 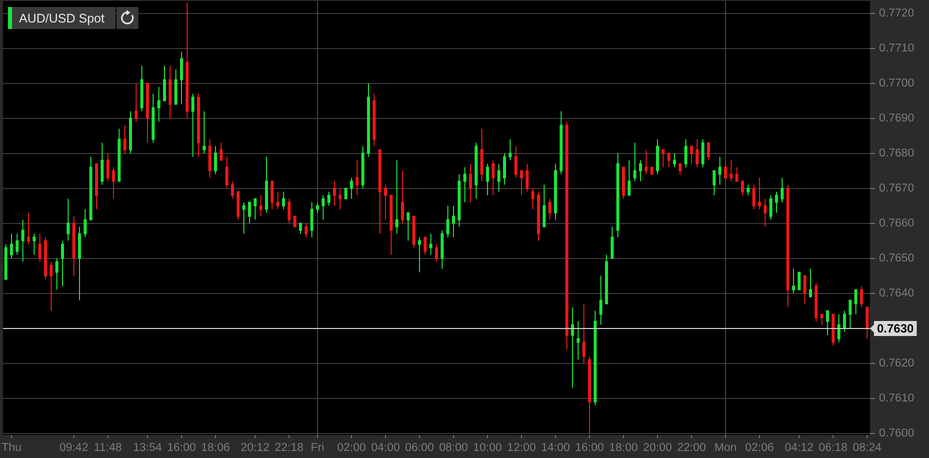 I want to click on x-tick-label: 08:00, so click(x=453, y=448).